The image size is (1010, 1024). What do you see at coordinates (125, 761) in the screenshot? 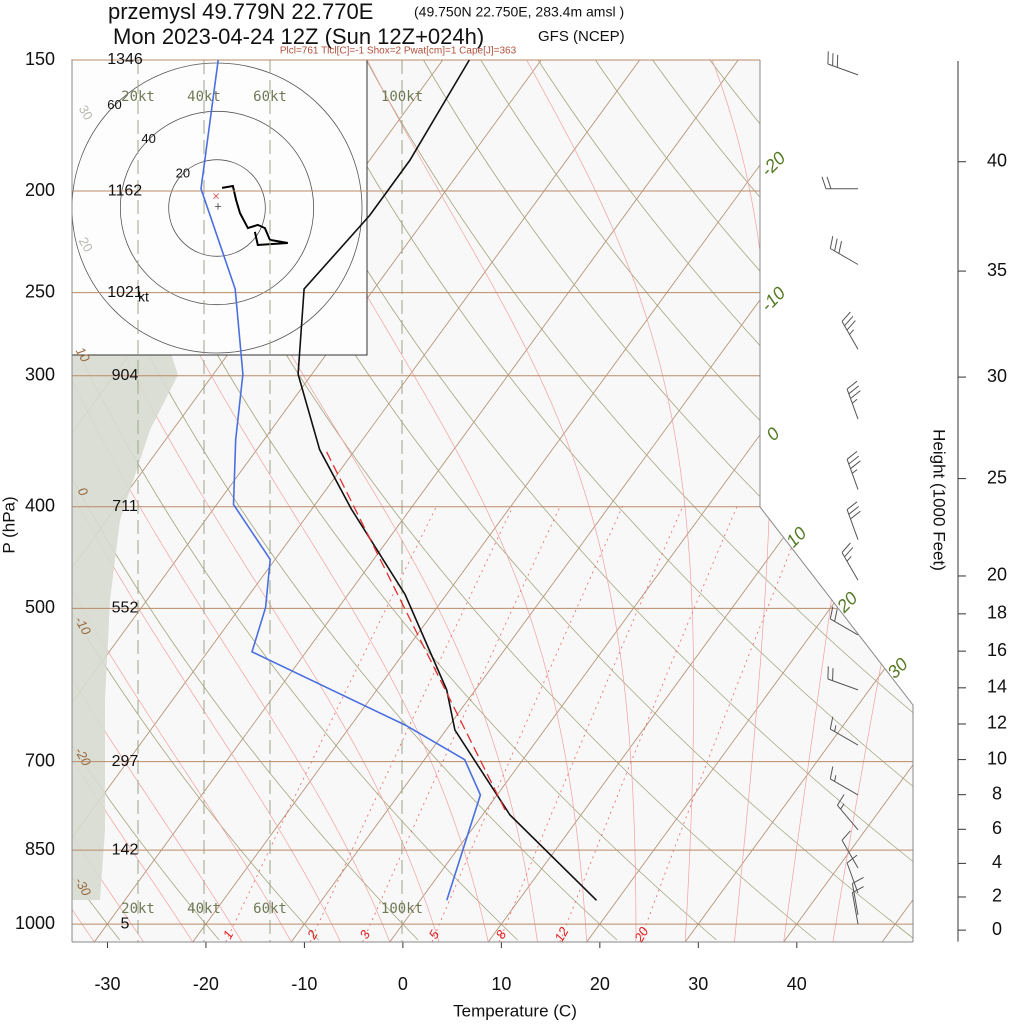
I see `level-height-label: 297` at bounding box center [125, 761].